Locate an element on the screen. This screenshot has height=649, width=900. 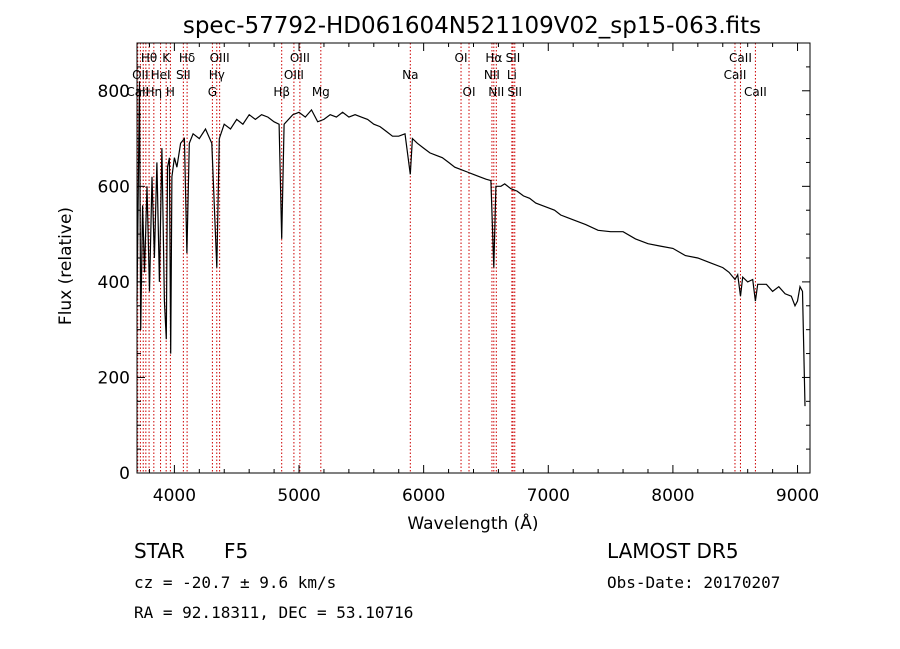
x-tick-label: 9000 is located at coordinates (797, 496).